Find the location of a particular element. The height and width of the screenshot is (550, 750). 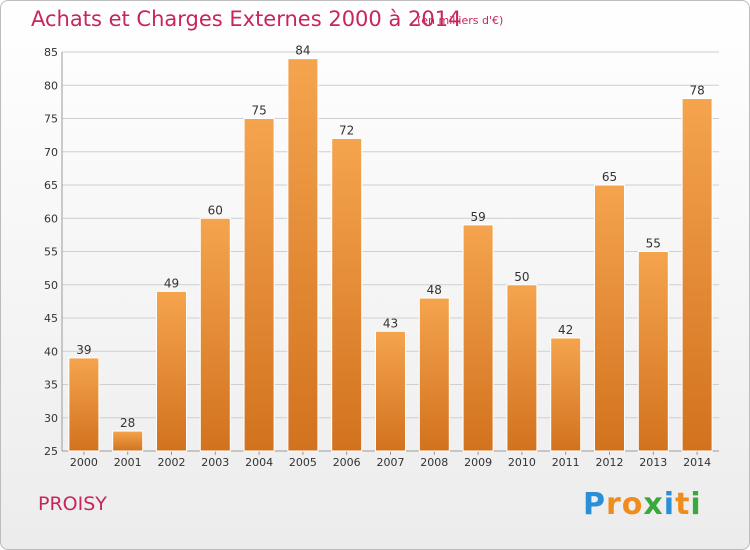

x-tick-label: 2001 is located at coordinates (128, 462).